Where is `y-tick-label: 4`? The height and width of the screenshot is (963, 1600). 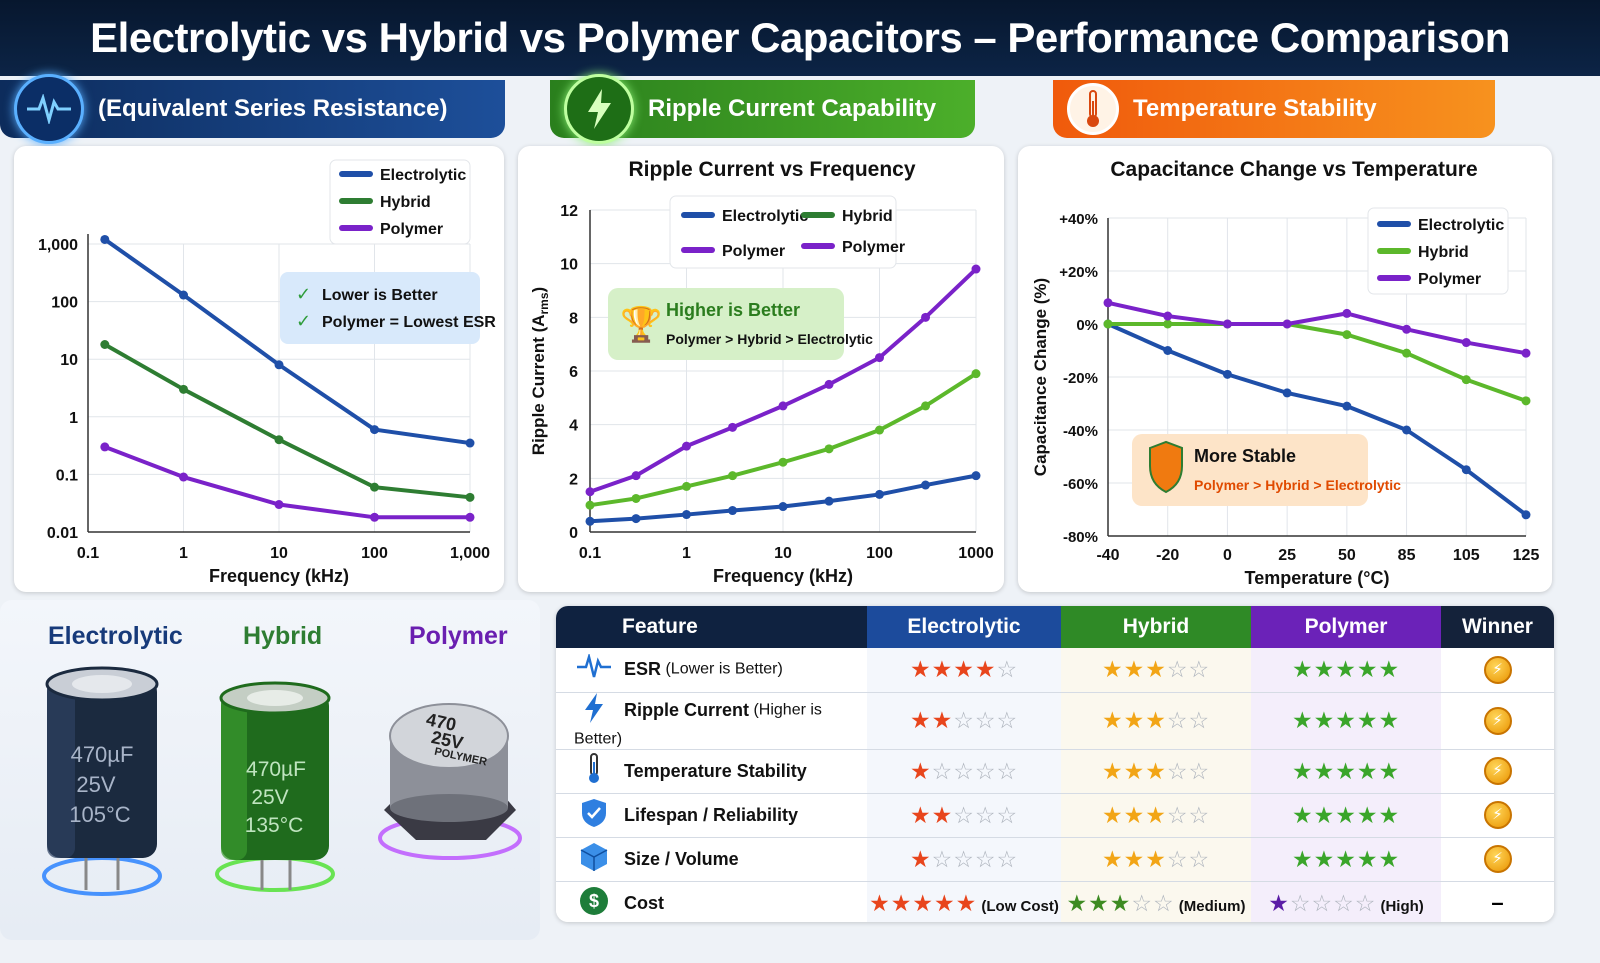 y-tick-label: 4 is located at coordinates (573, 426).